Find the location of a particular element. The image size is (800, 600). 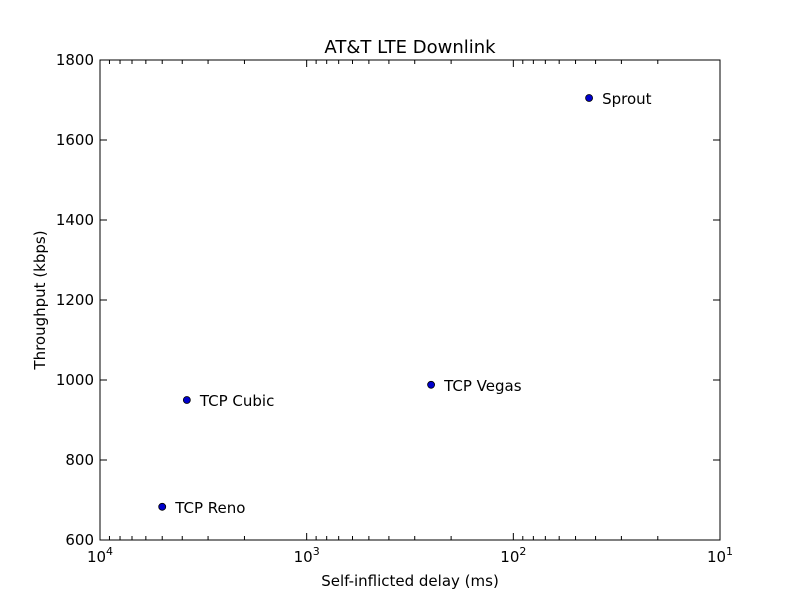

y-tick-label: 1800 is located at coordinates (75, 60).